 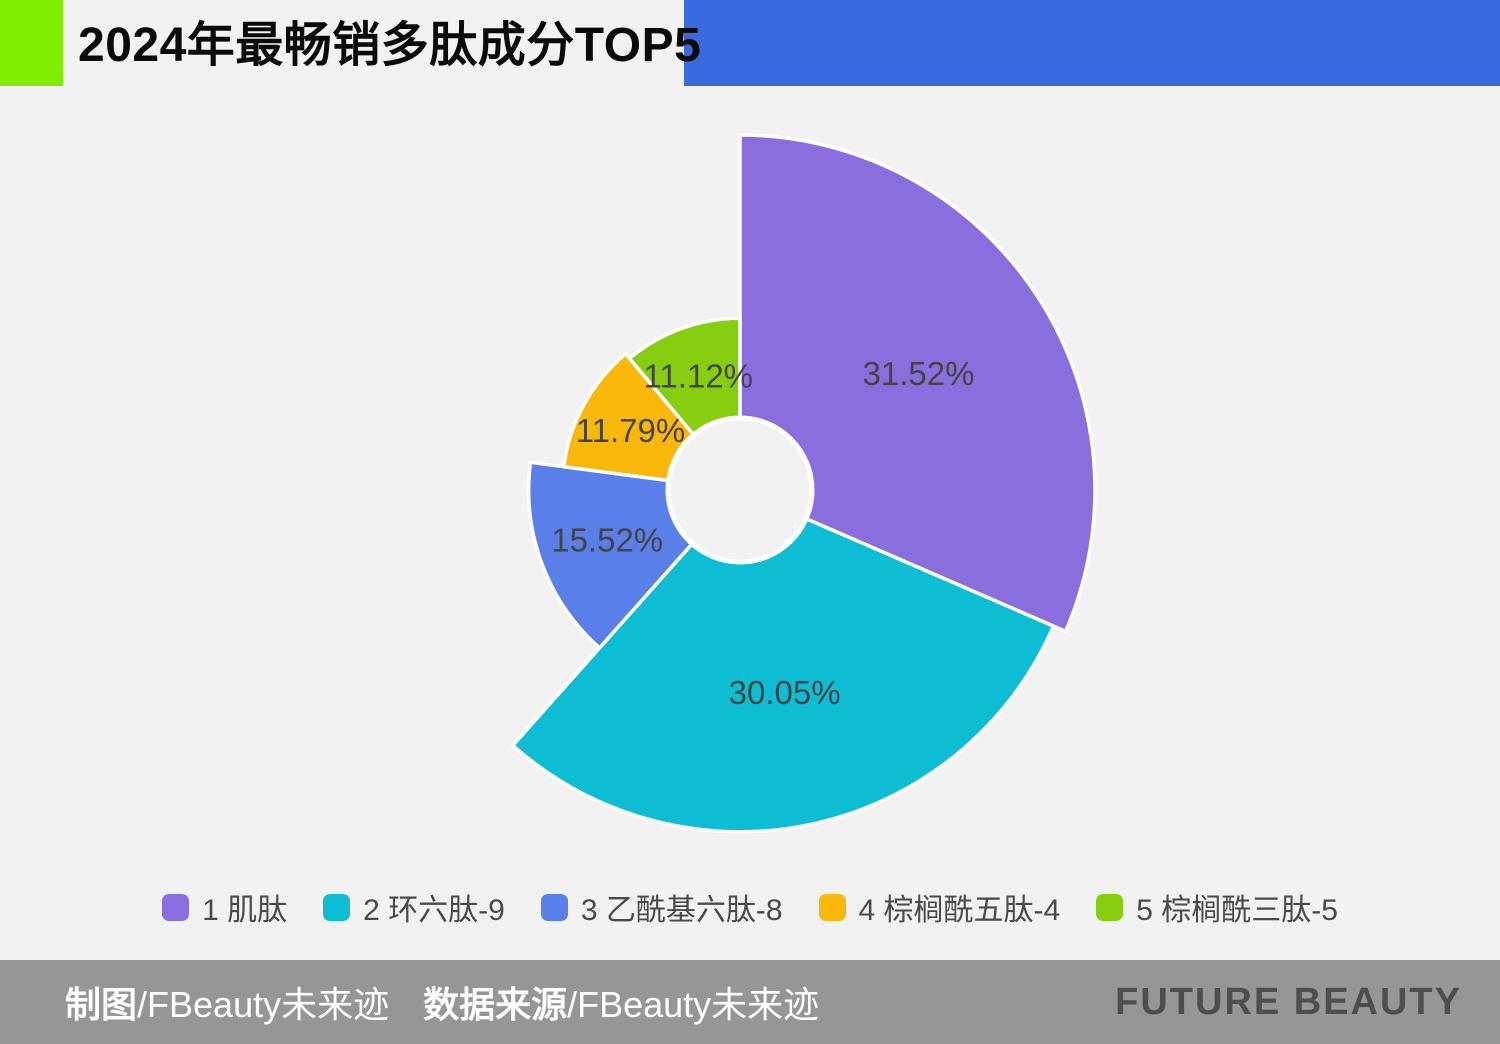 I want to click on legend-item-4: 4 棕榈酰五肽-4, so click(x=939, y=907).